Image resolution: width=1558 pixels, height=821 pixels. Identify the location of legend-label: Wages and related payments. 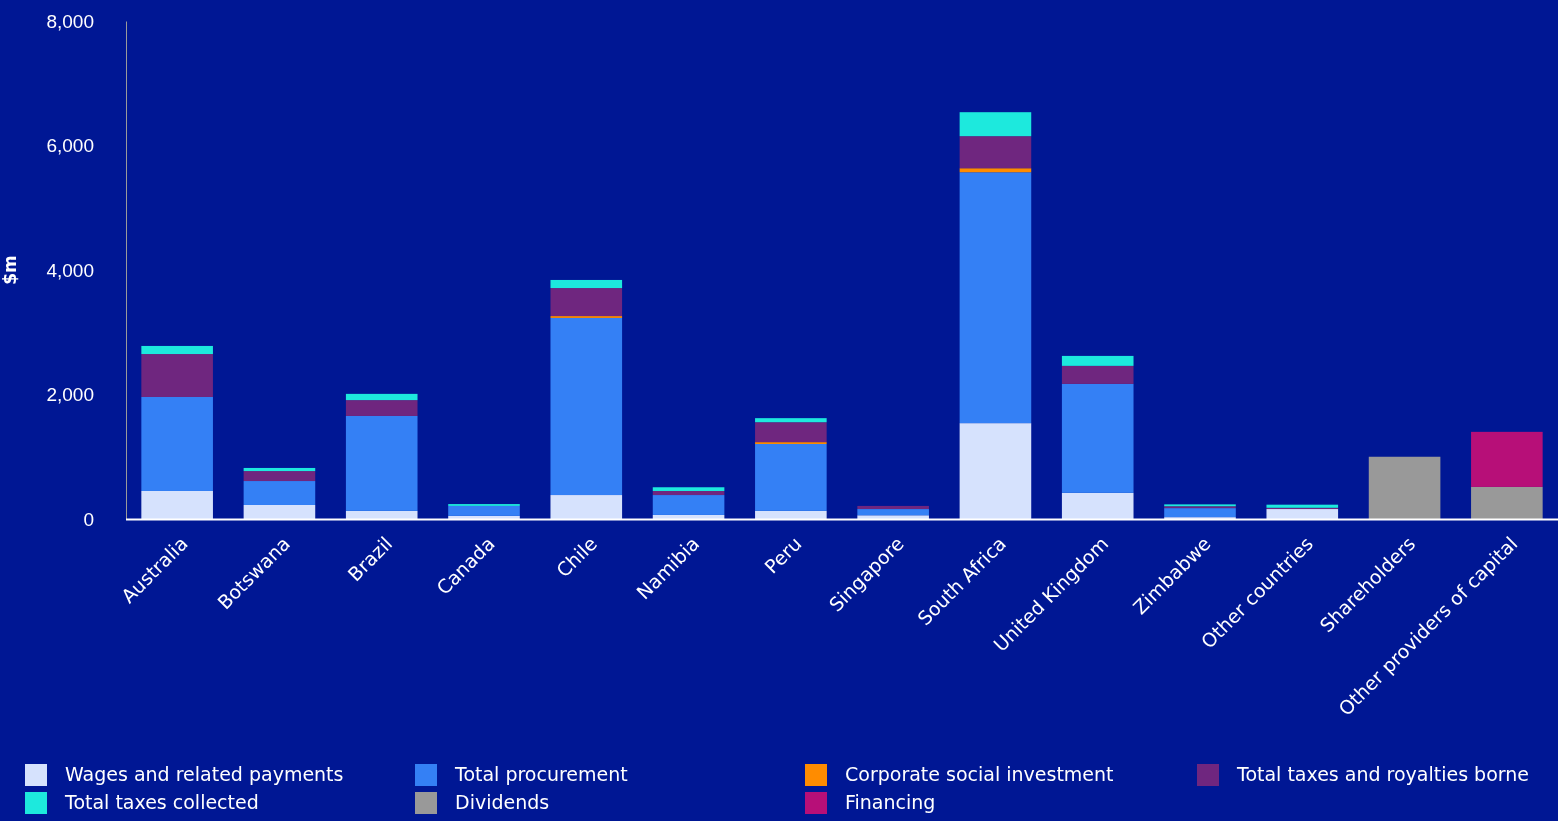
(204, 773).